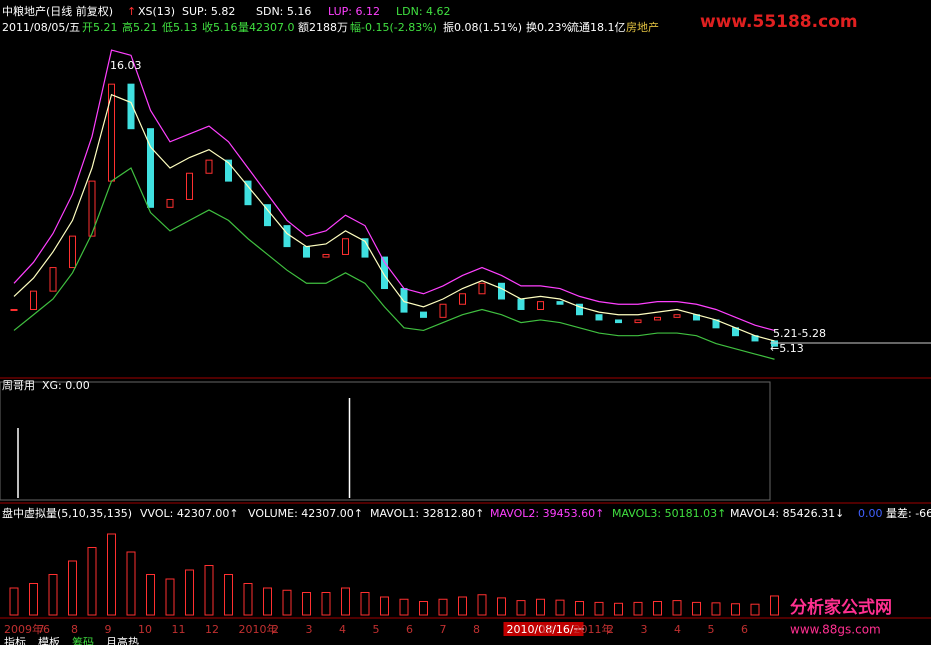  What do you see at coordinates (835, 630) in the screenshot?
I see `watermark: www.88gs.com` at bounding box center [835, 630].